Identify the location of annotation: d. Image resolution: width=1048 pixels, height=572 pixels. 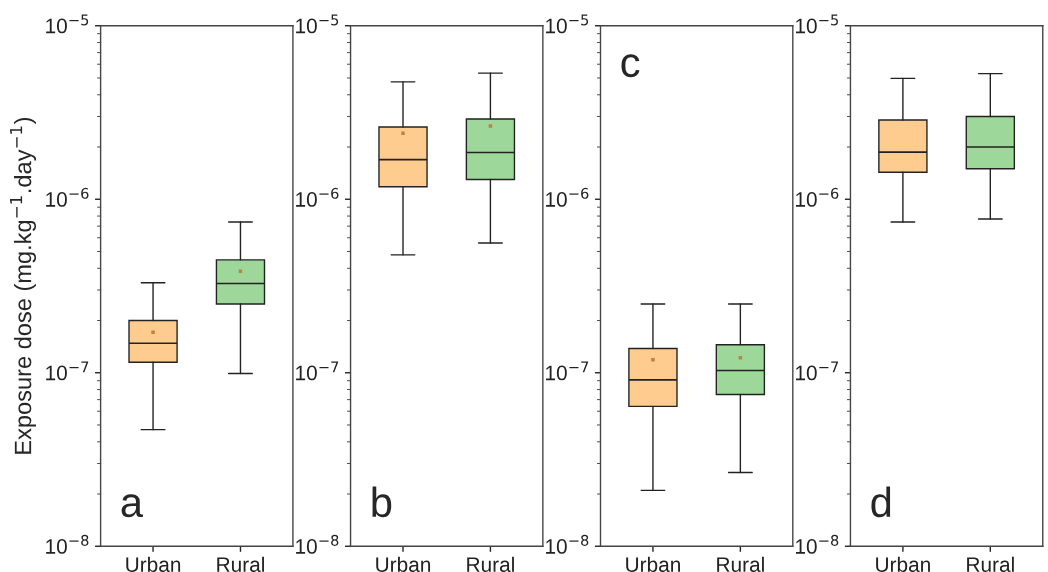
(881, 502).